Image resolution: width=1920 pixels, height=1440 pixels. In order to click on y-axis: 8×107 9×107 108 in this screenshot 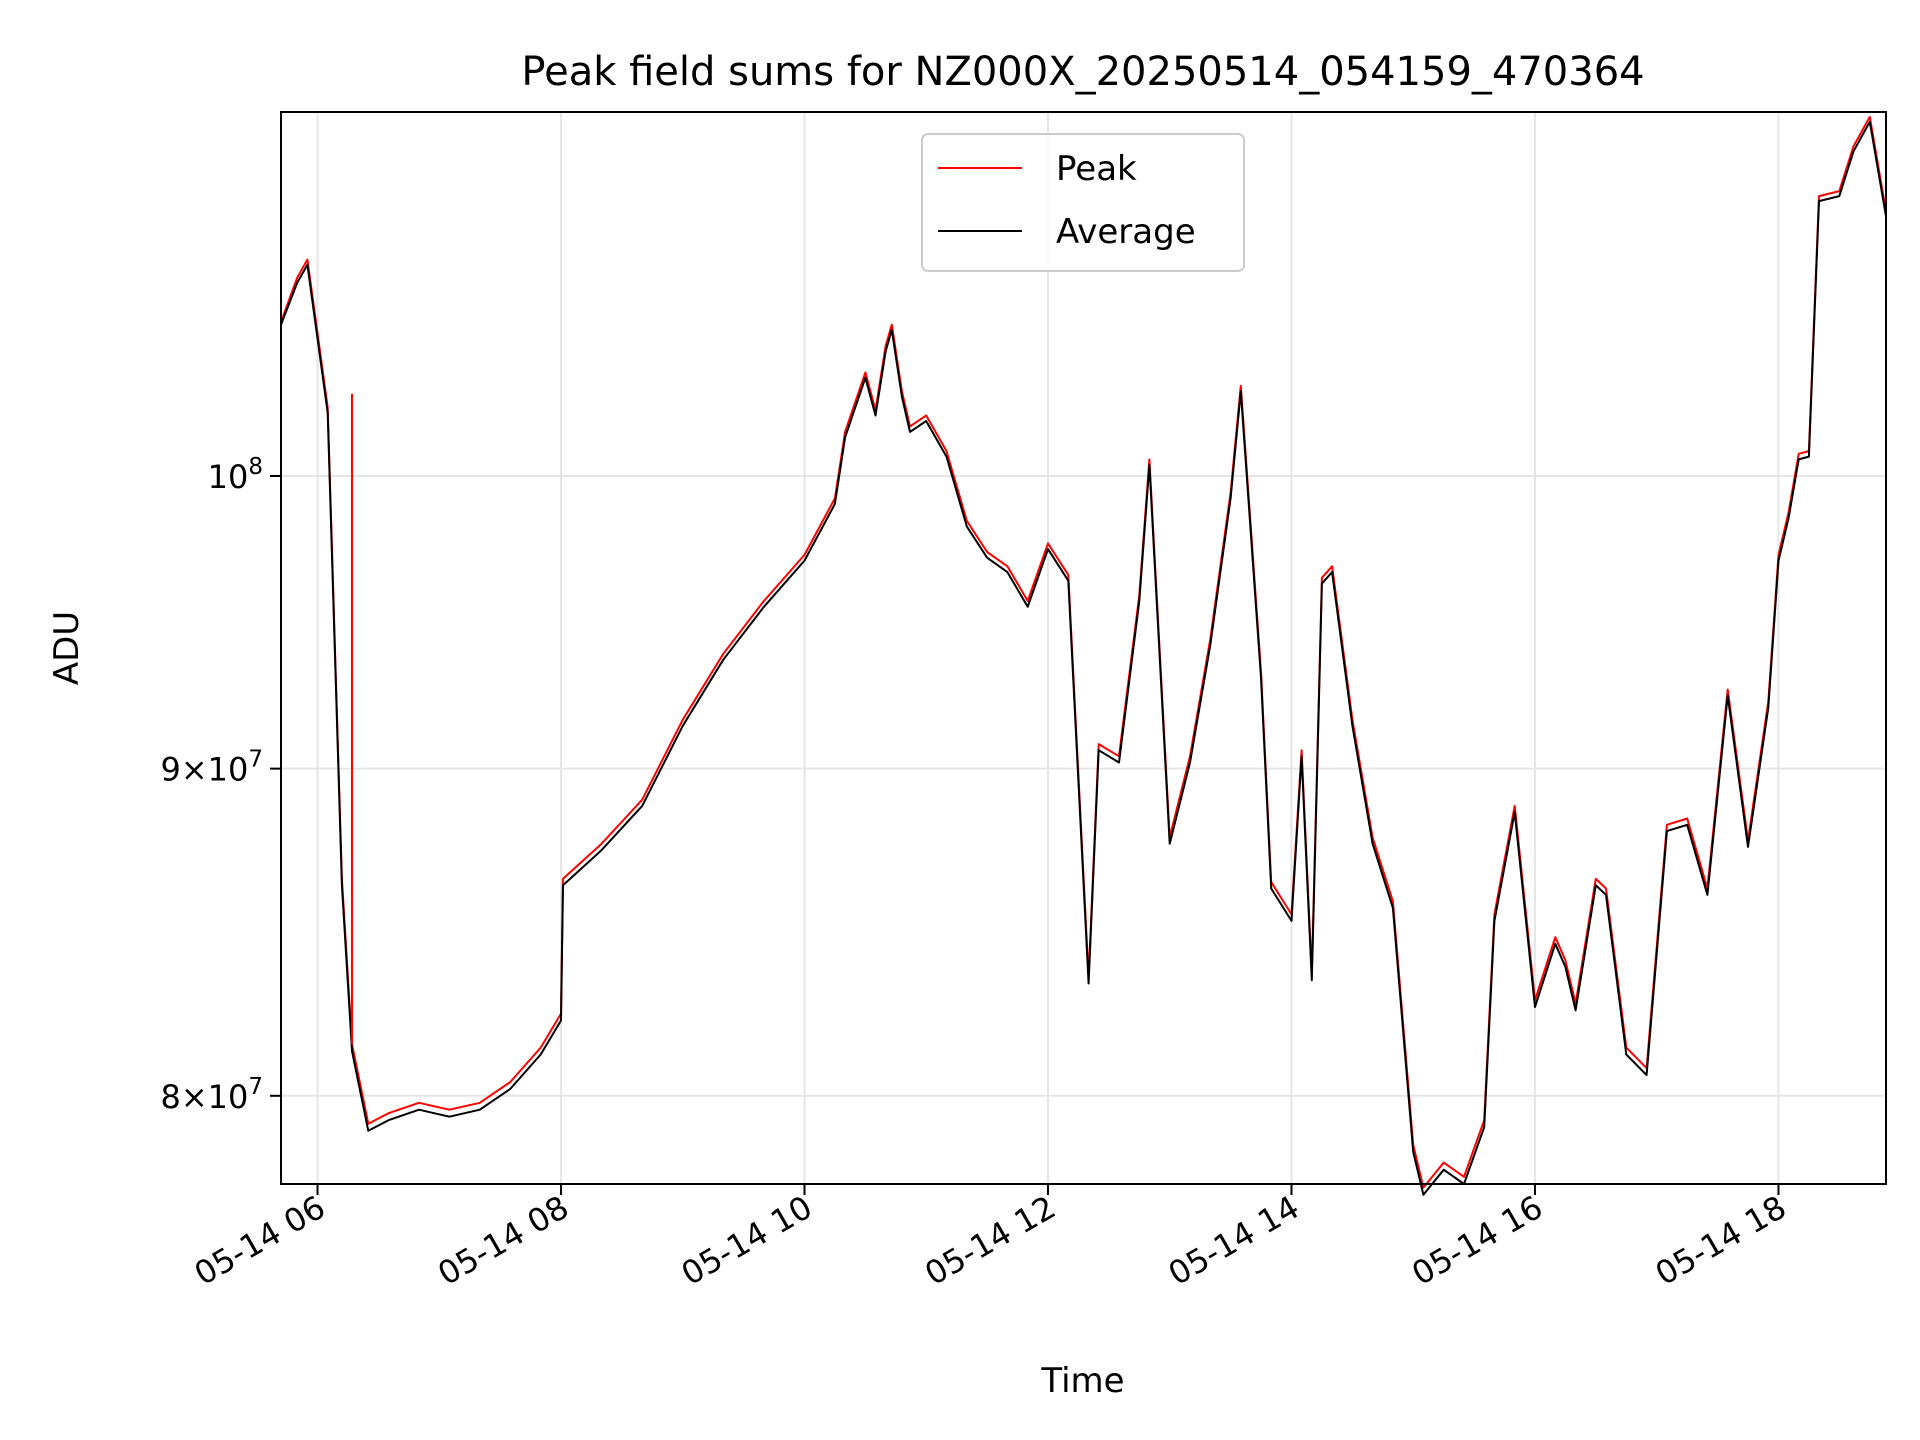, I will do `click(220, 785)`.